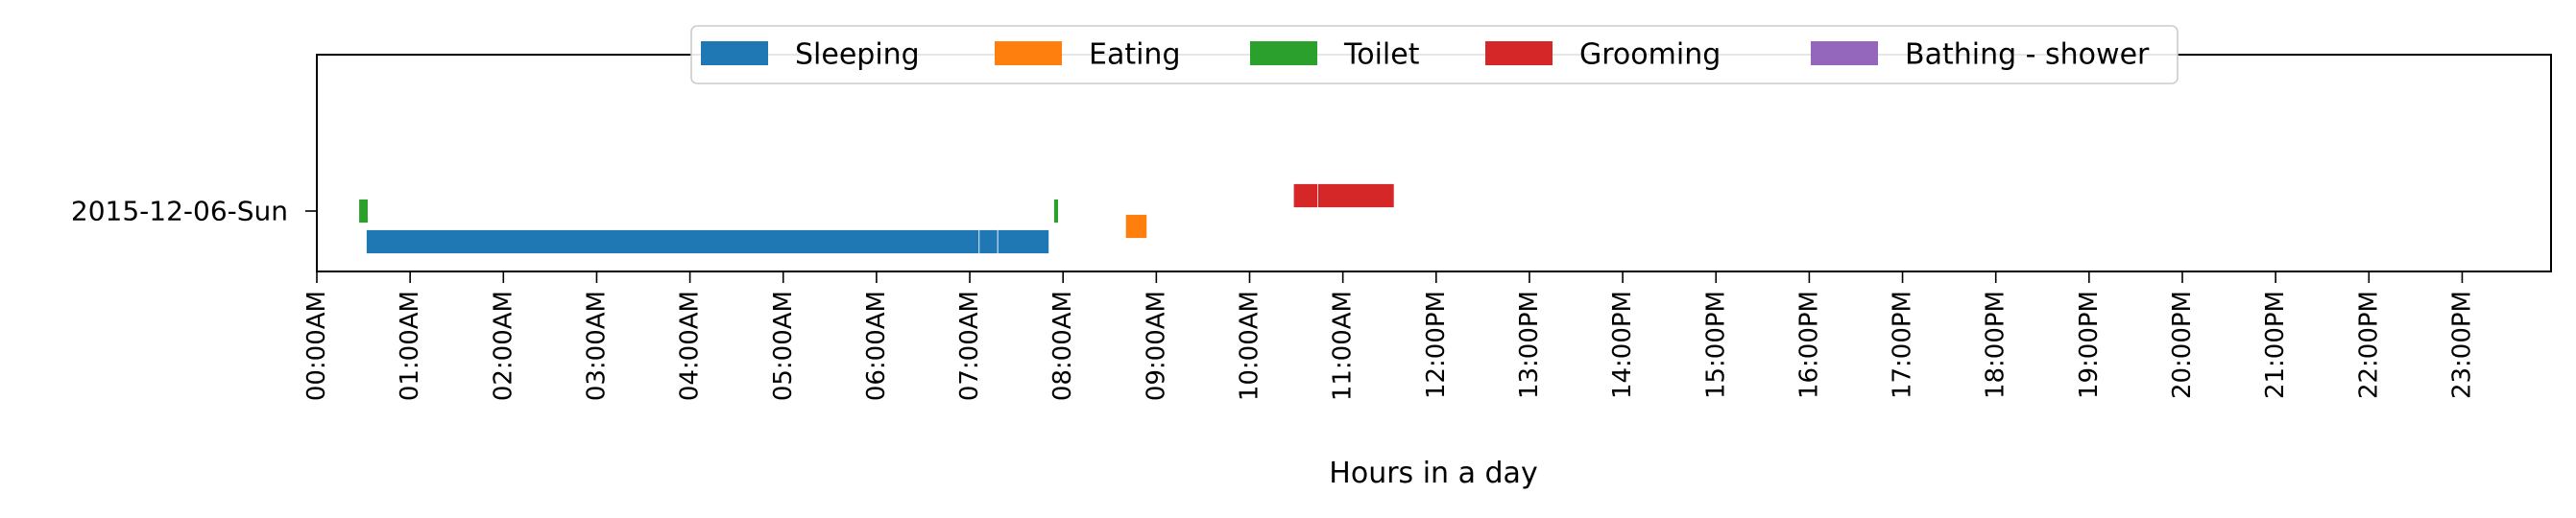 This screenshot has height=518, width=2576. Describe the element at coordinates (410, 346) in the screenshot. I see `x-tick-label: 01:00AM` at that location.